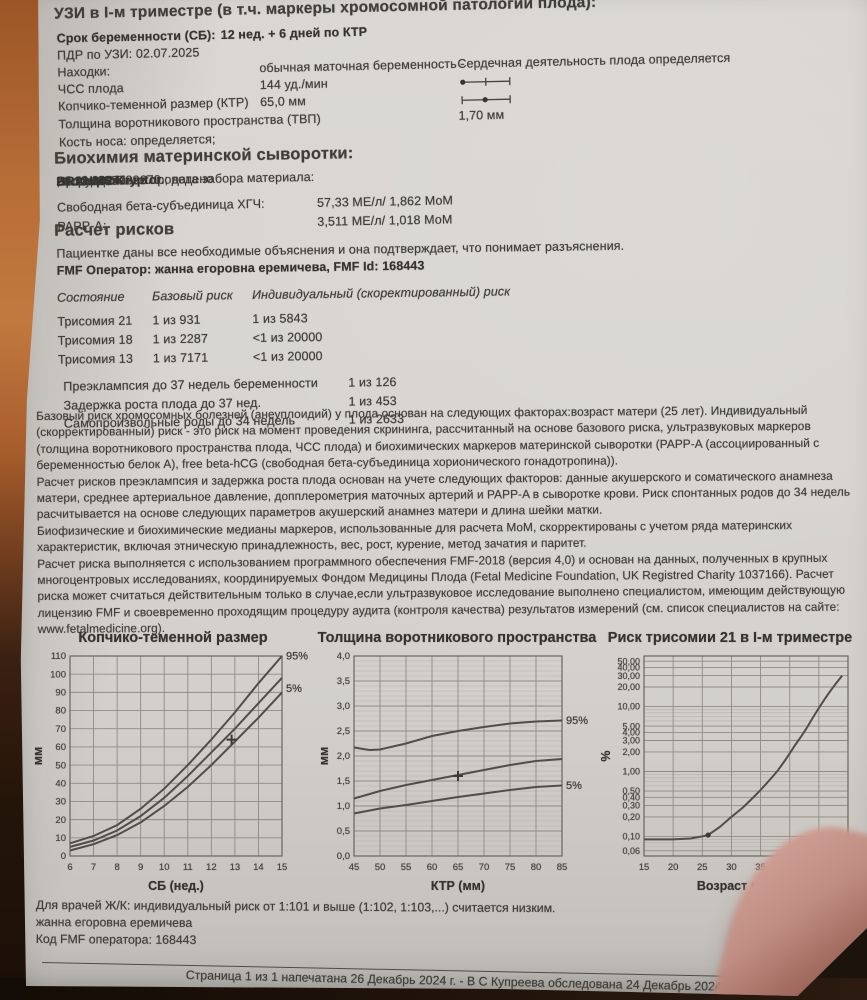  I want to click on svg-text: 5,00, so click(631, 726).